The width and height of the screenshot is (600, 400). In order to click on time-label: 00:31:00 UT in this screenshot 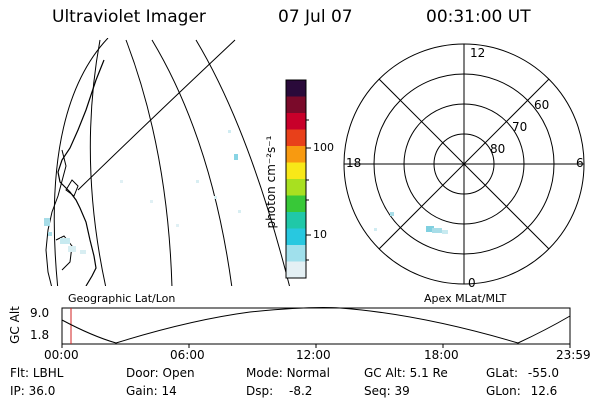, I will do `click(478, 17)`.